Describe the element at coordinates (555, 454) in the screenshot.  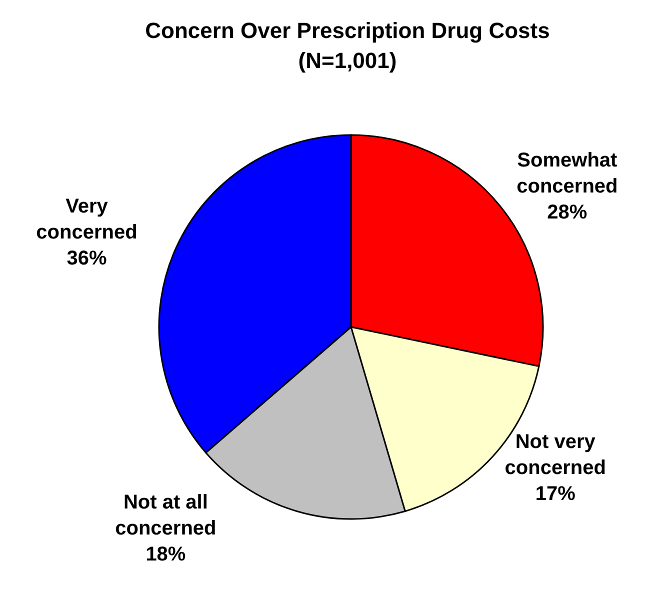
I see `slice-label: Not very concerned` at that location.